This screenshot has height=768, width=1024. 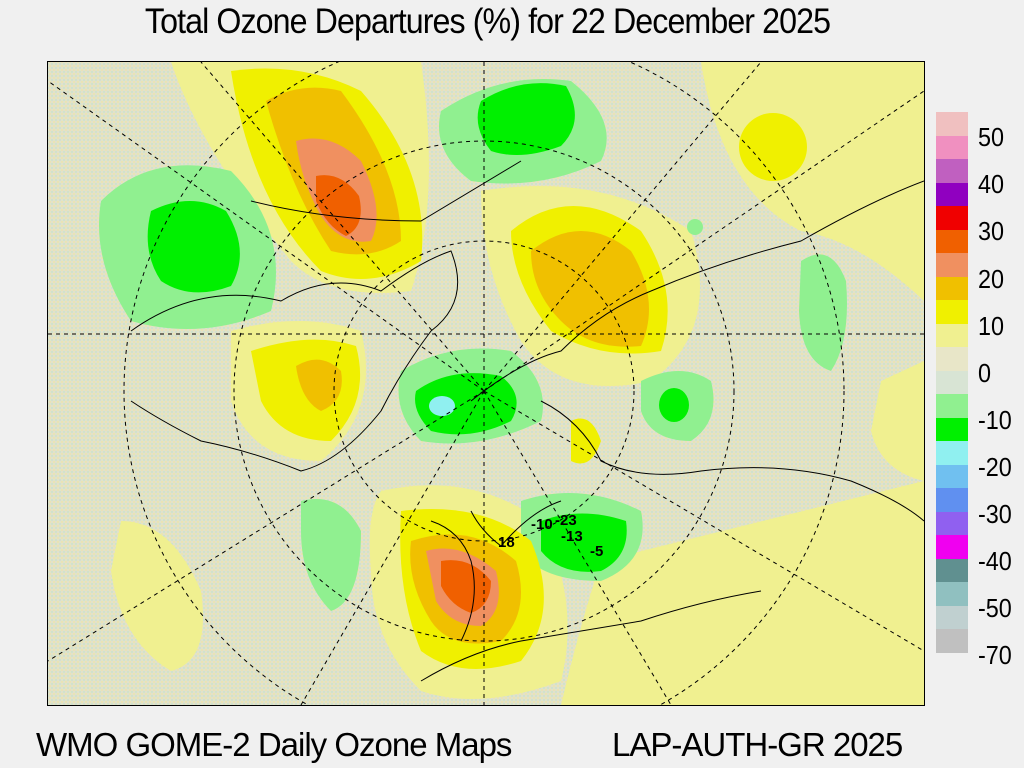 What do you see at coordinates (506, 542) in the screenshot?
I see `station-label: 18` at bounding box center [506, 542].